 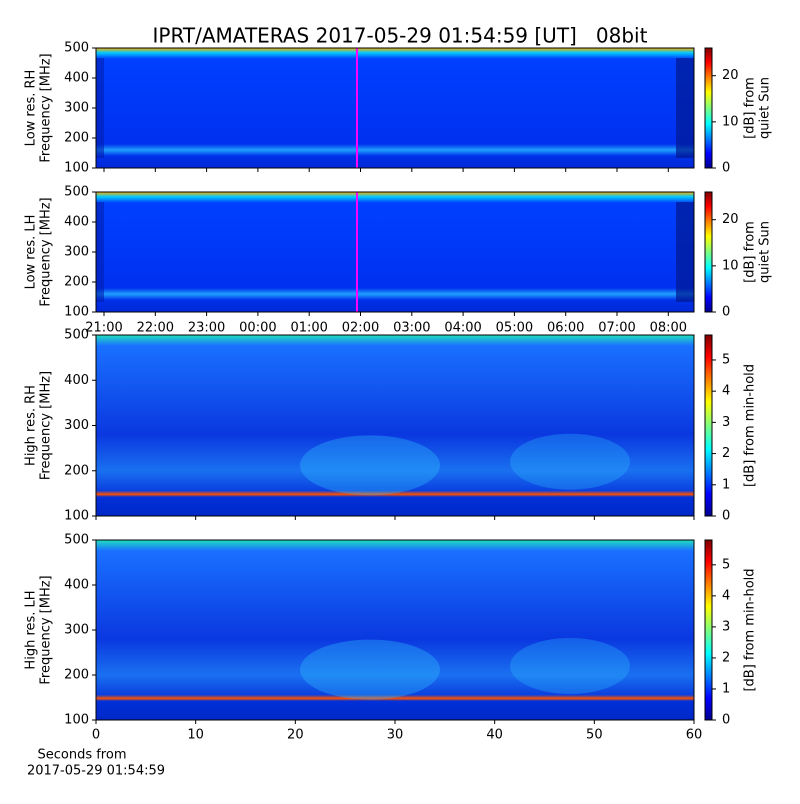 I want to click on x-tick-label: 60, so click(x=694, y=735).